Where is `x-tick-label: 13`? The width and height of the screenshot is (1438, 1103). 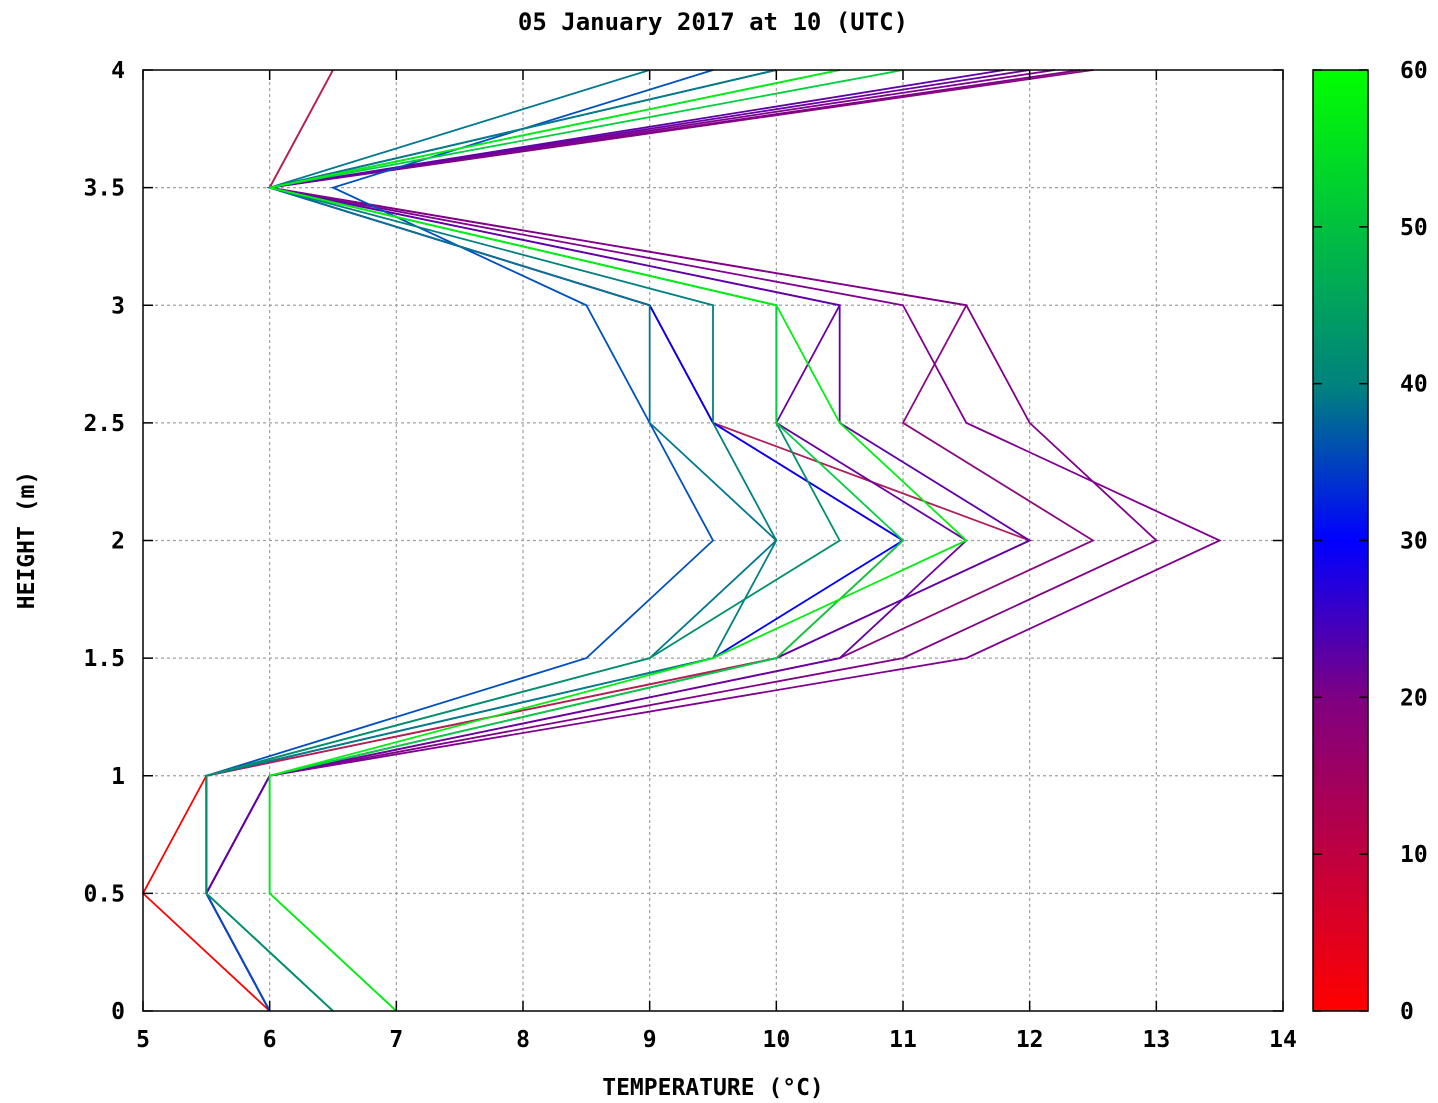
x-tick-label: 13 is located at coordinates (1156, 1040).